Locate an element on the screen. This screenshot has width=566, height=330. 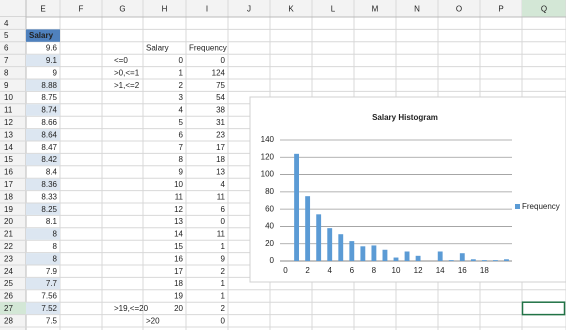
cell: 16 is located at coordinates (178, 258).